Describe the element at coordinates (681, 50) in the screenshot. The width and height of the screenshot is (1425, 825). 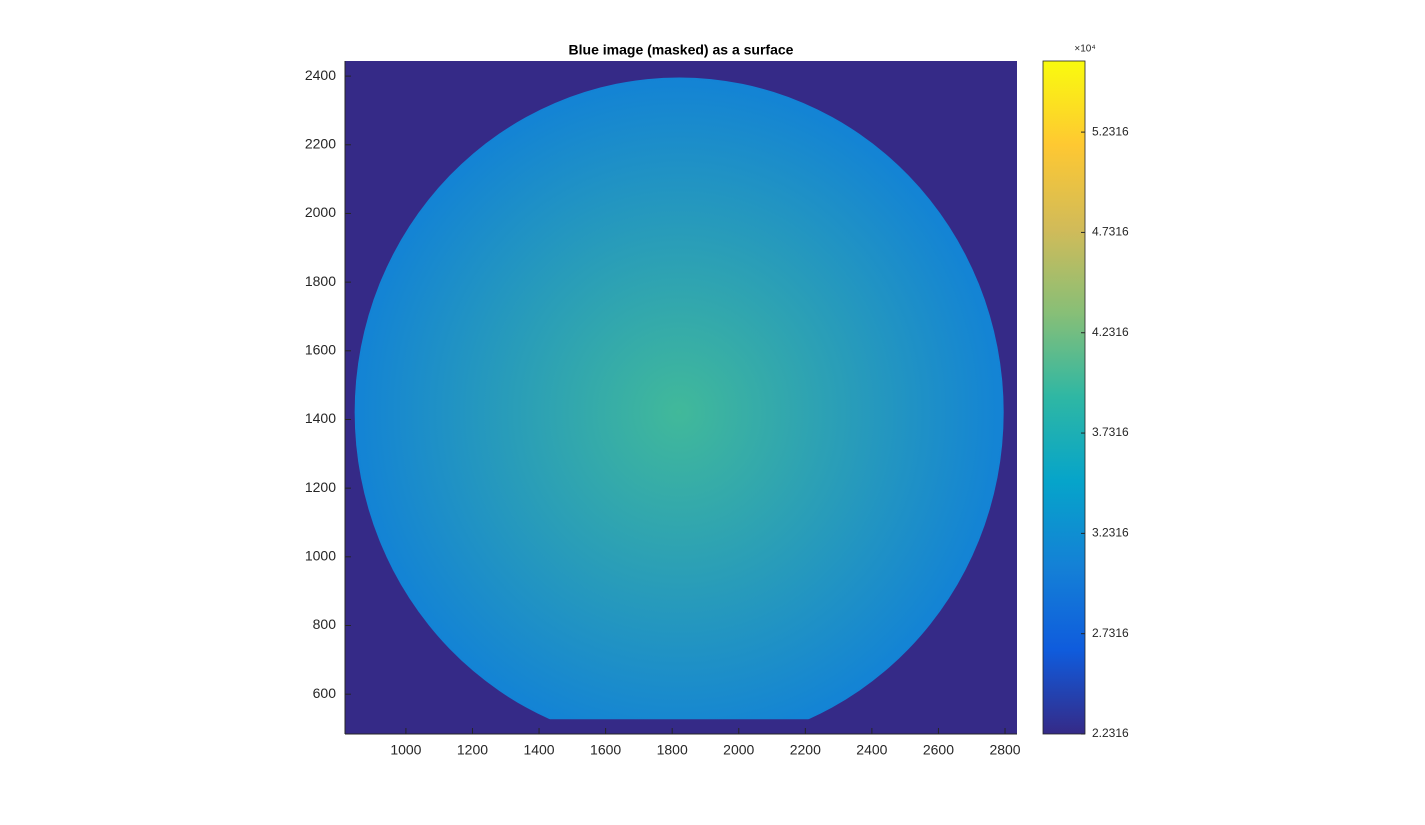
I see `chart-title: Blue image (masked) as a surface` at that location.